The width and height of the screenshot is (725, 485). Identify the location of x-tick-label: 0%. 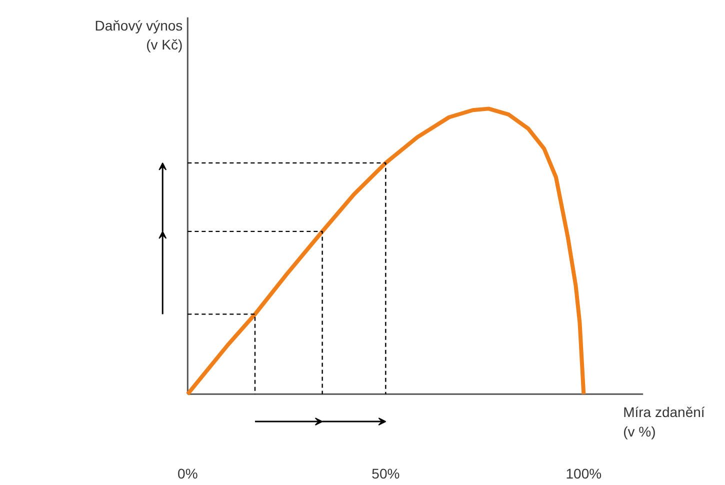
(188, 474).